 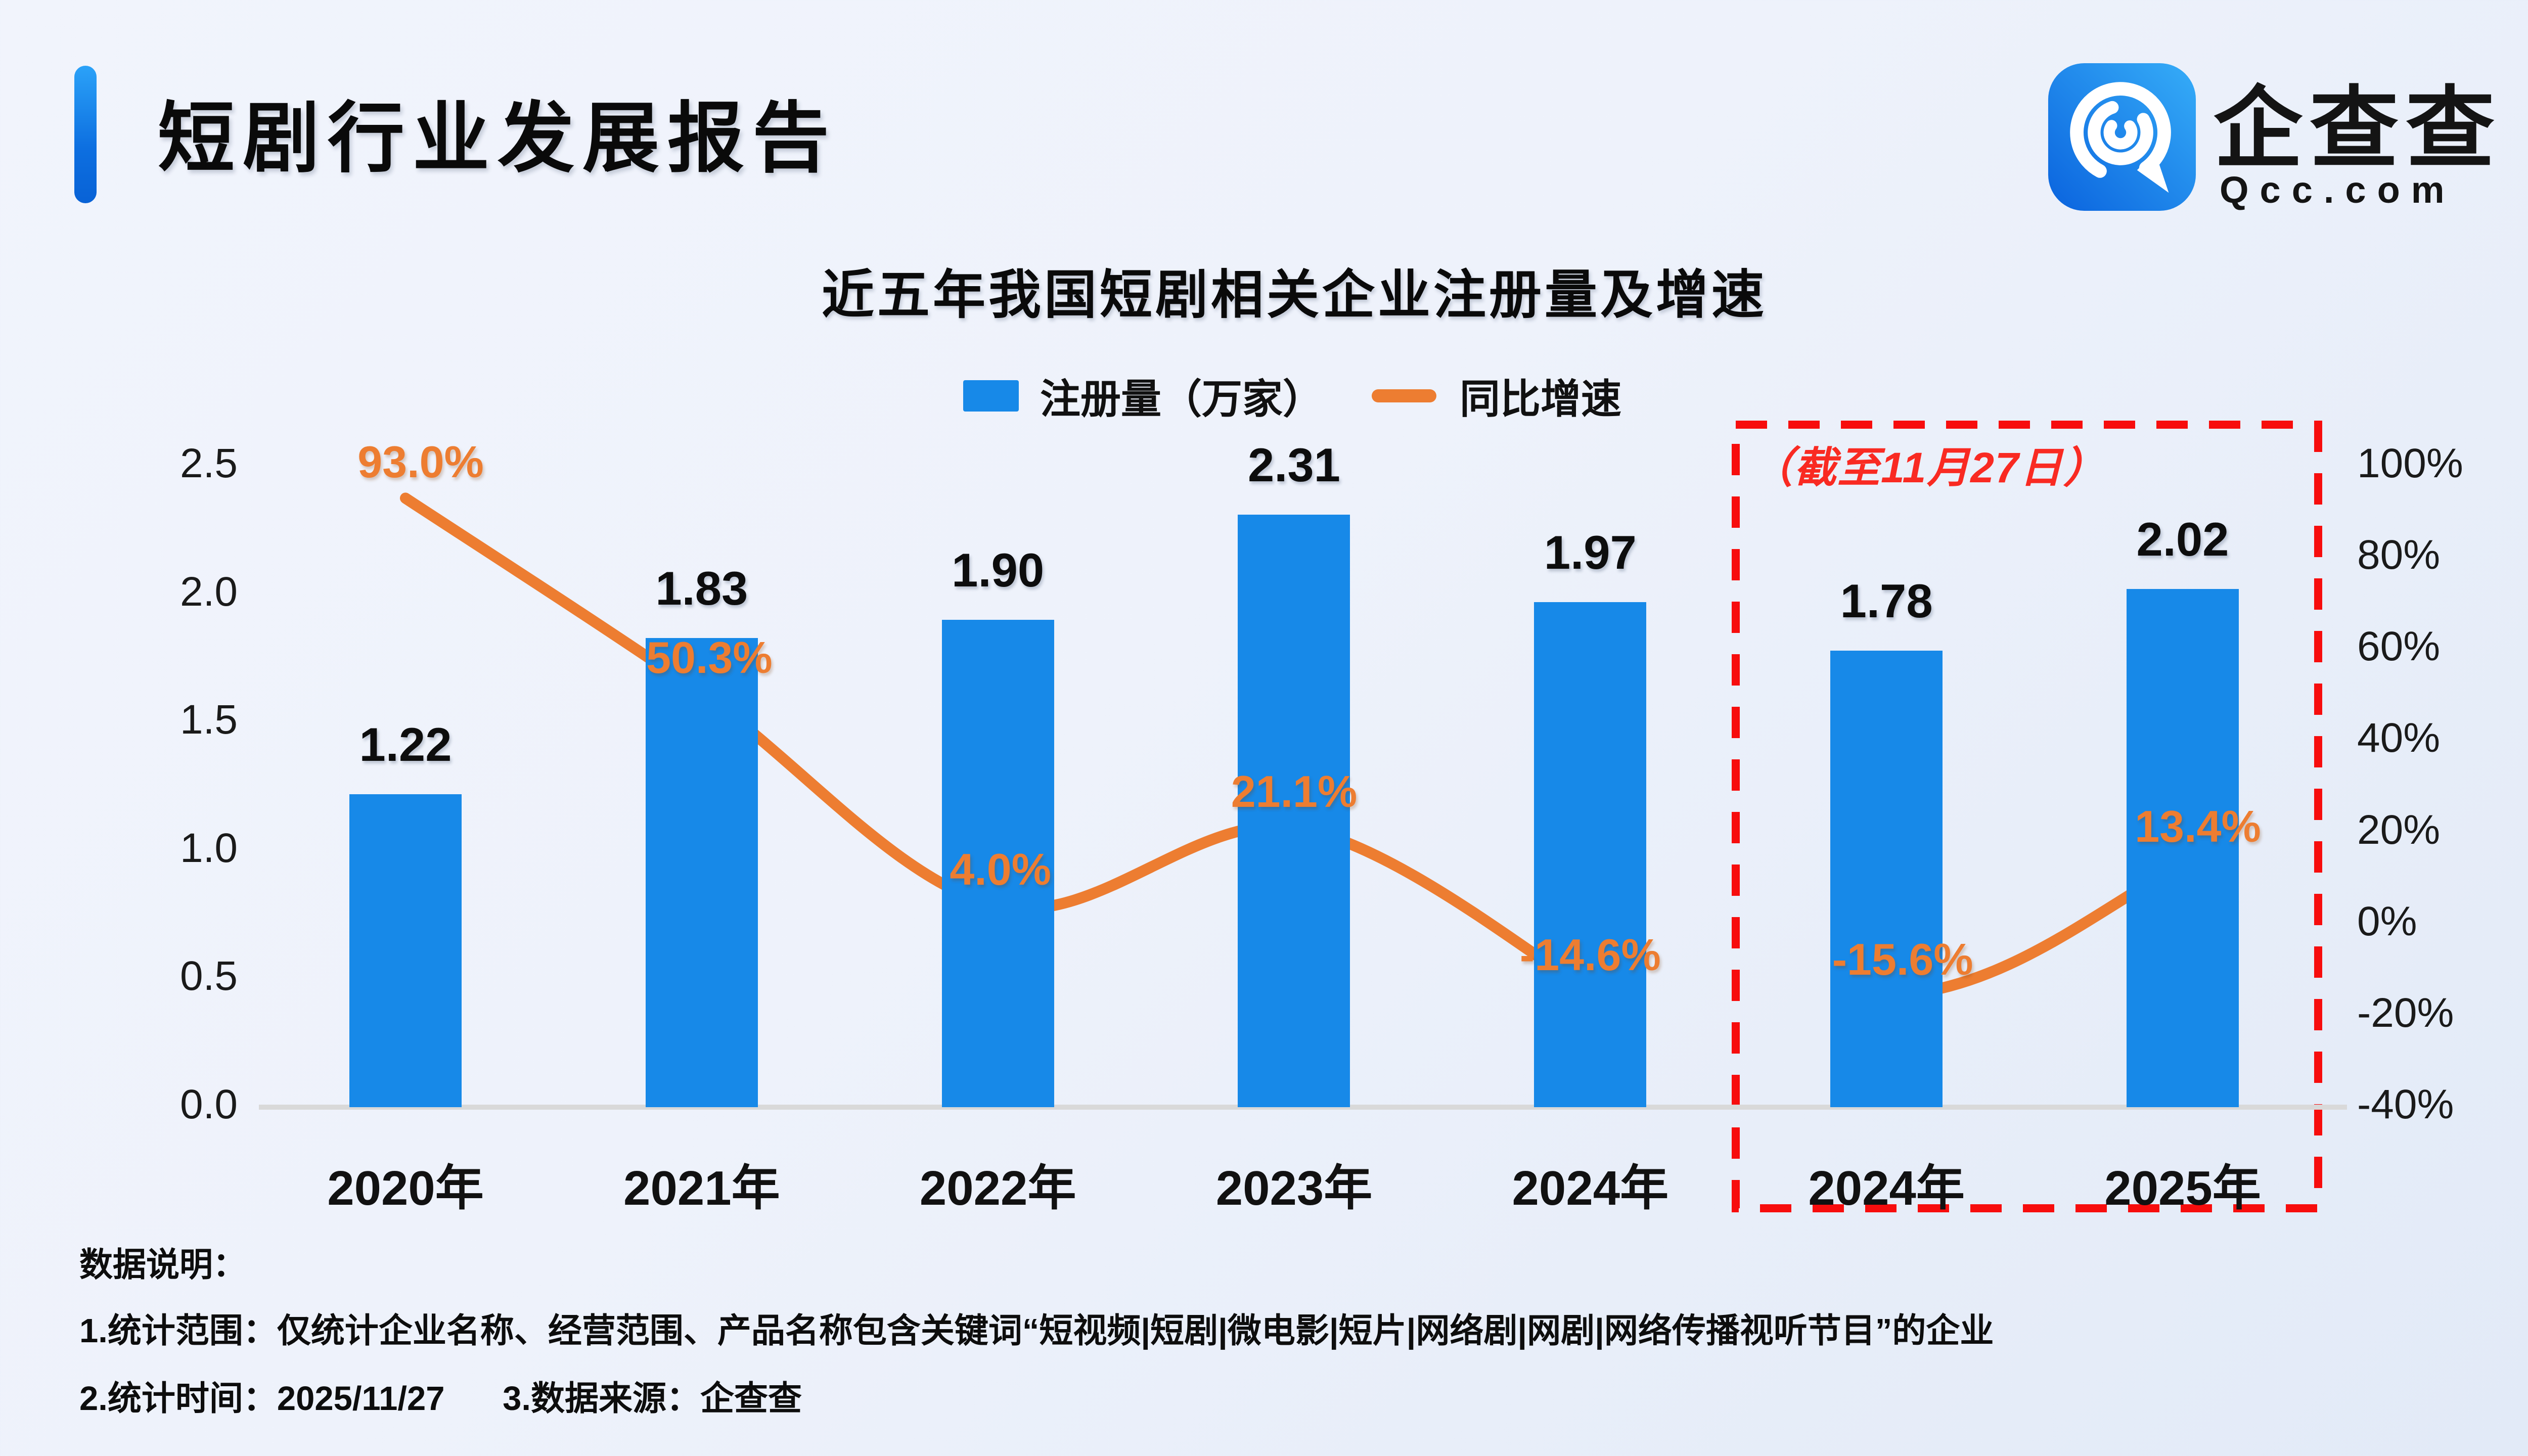 I want to click on legend-bar-swatch, so click(x=991, y=396).